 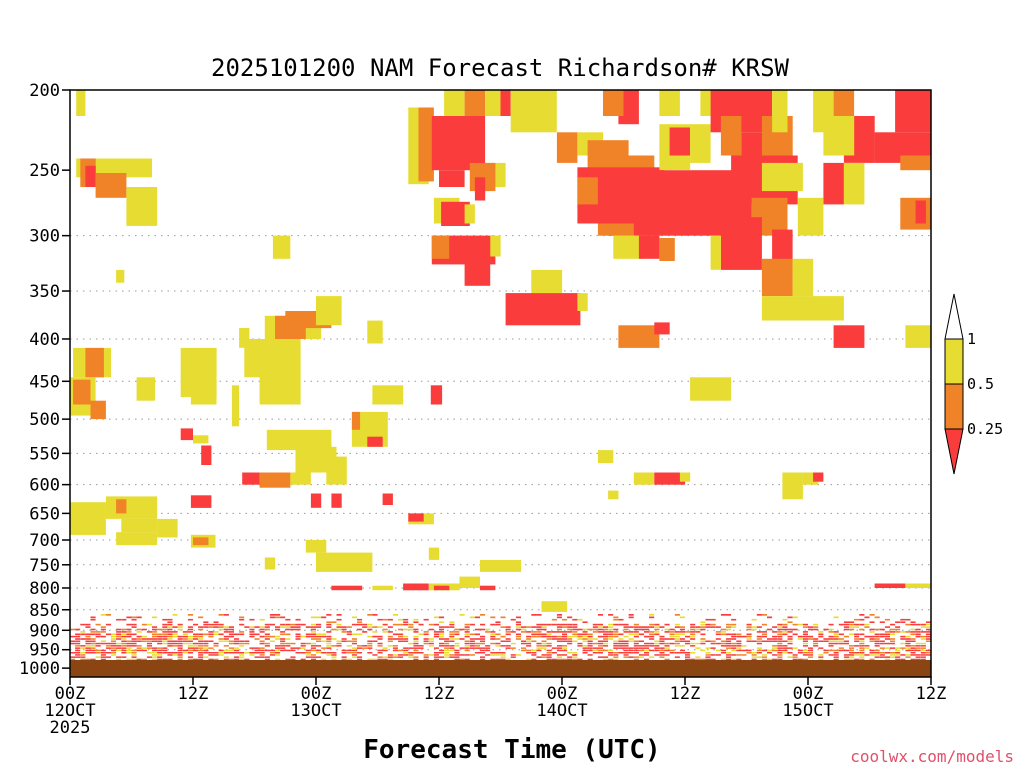 I want to click on bl-cell-2096, so click(x=862, y=648).